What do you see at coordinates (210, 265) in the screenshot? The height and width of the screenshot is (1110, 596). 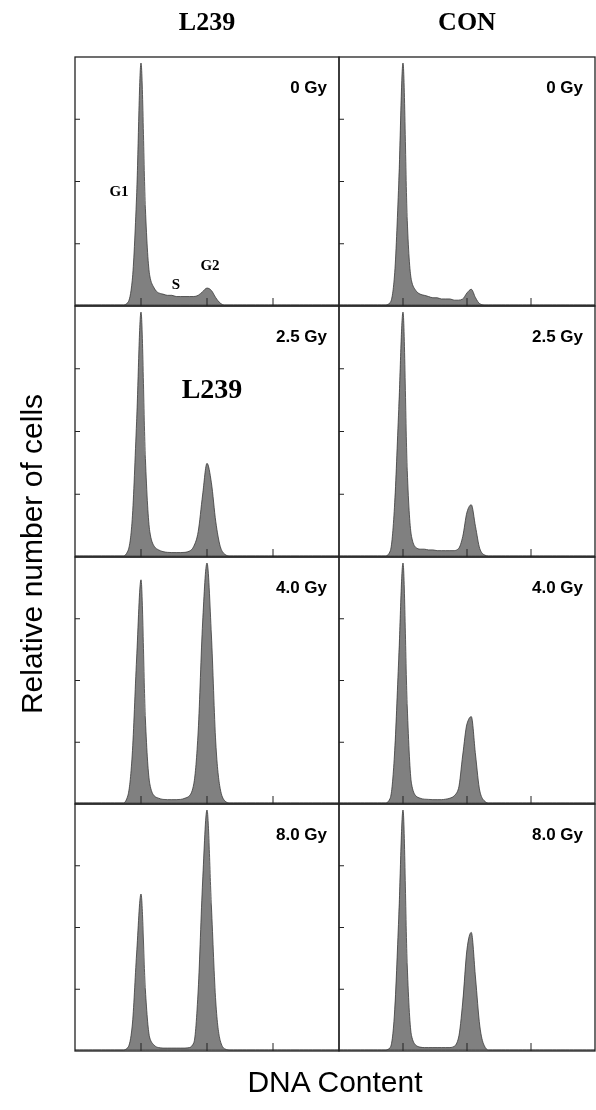 I see `annotation: G2` at bounding box center [210, 265].